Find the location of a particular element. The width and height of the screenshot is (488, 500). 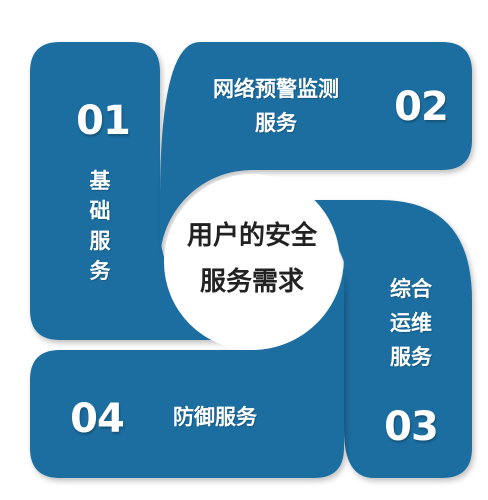

panel-04-number: 04 is located at coordinates (97, 419).